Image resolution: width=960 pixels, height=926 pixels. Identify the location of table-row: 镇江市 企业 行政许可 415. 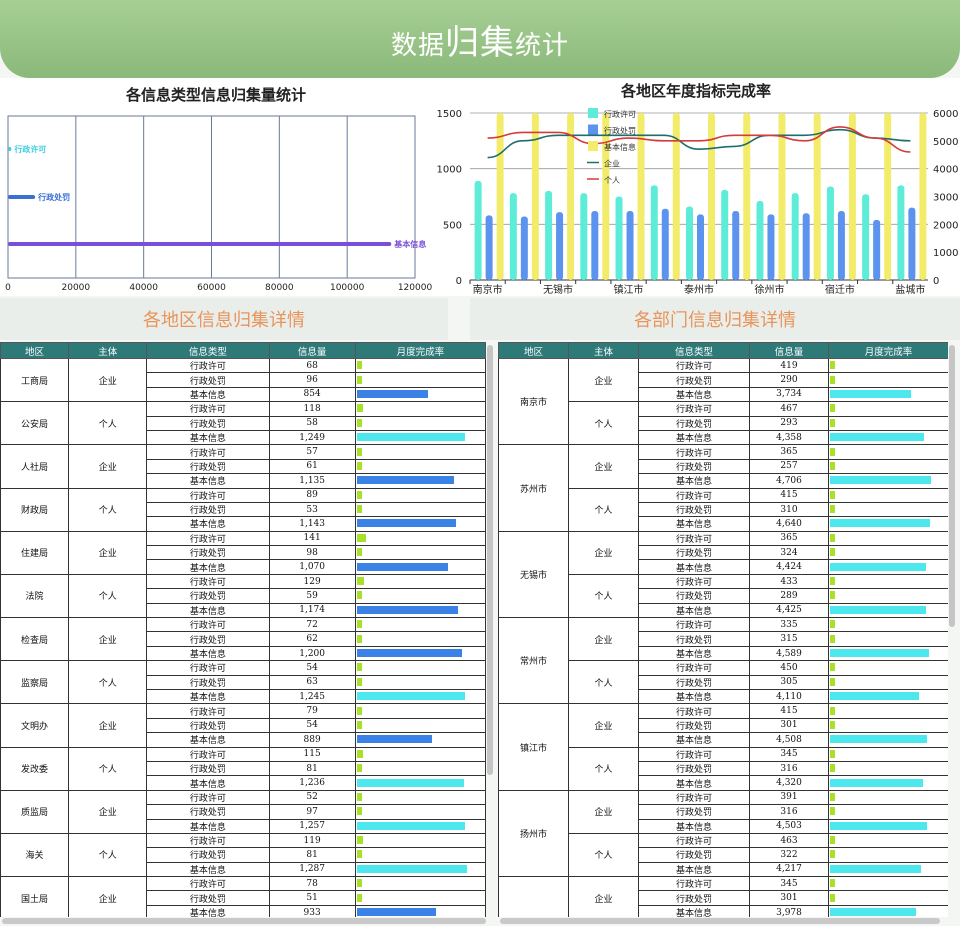
(723, 747).